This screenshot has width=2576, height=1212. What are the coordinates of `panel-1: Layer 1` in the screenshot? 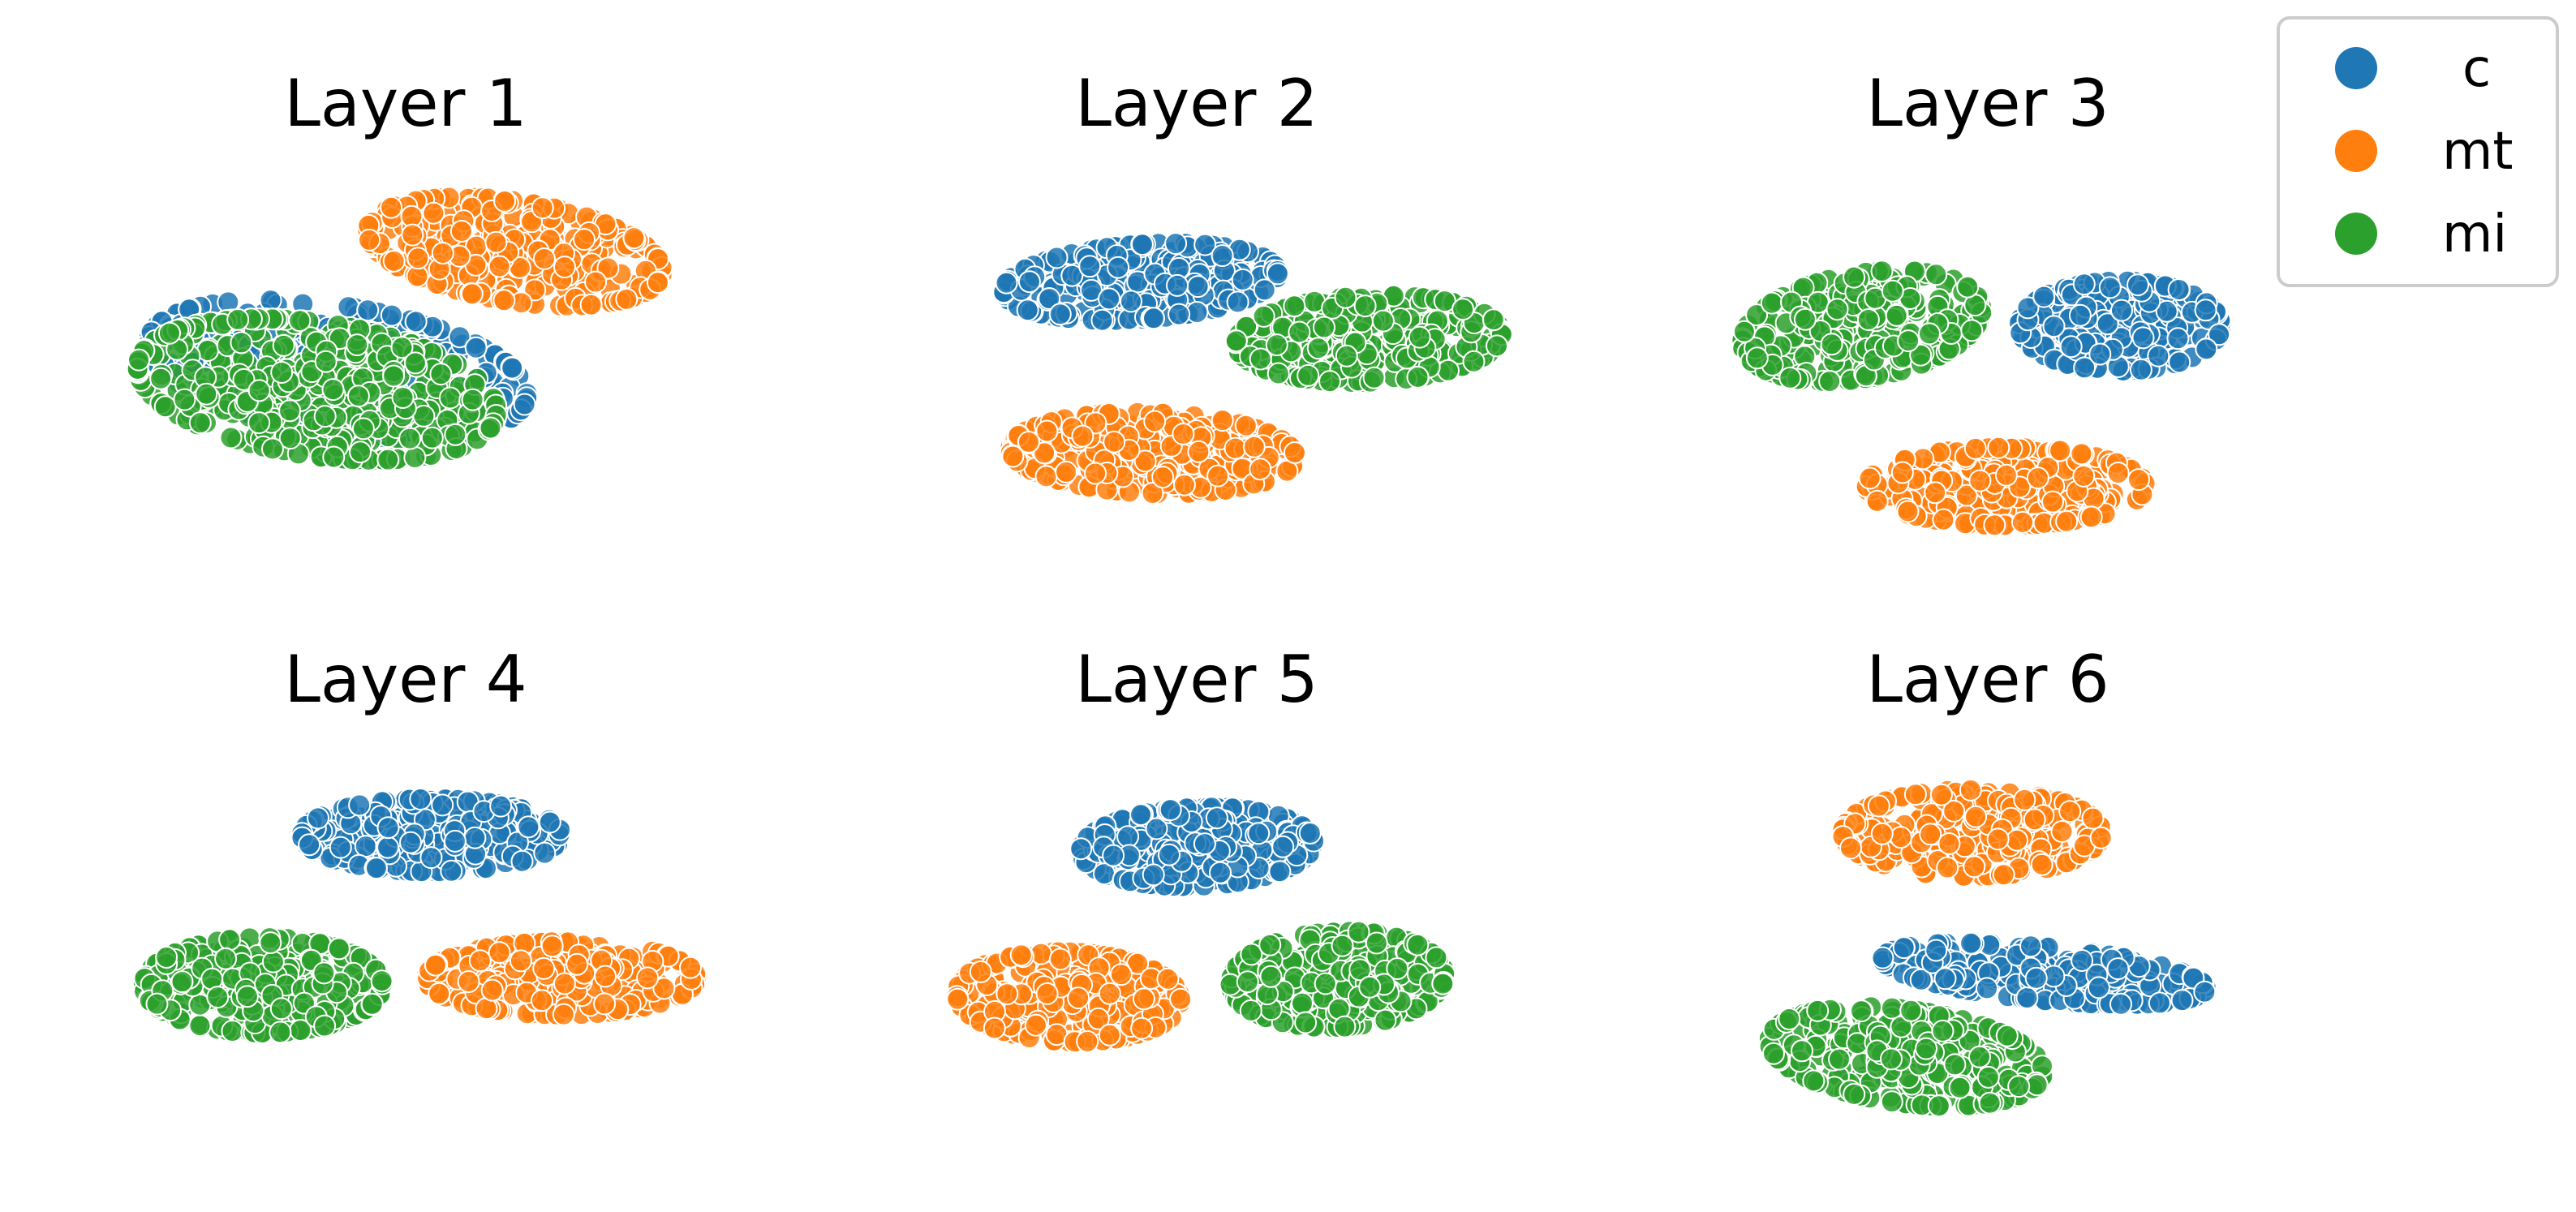 It's located at (399, 268).